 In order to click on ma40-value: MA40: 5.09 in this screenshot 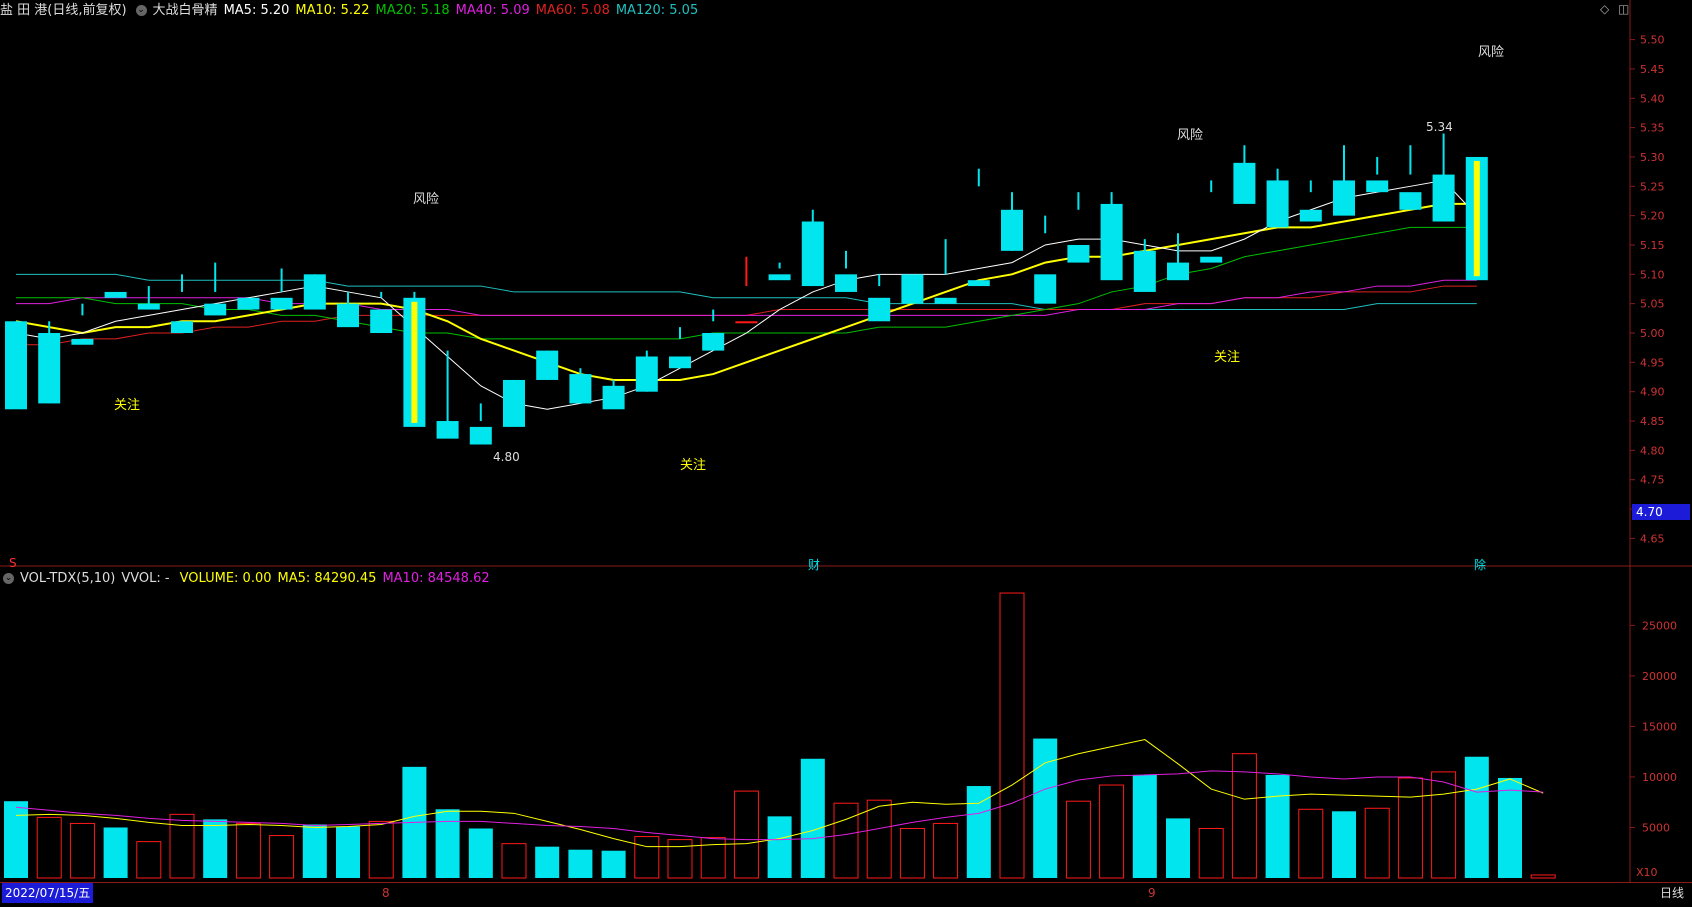, I will do `click(492, 10)`.